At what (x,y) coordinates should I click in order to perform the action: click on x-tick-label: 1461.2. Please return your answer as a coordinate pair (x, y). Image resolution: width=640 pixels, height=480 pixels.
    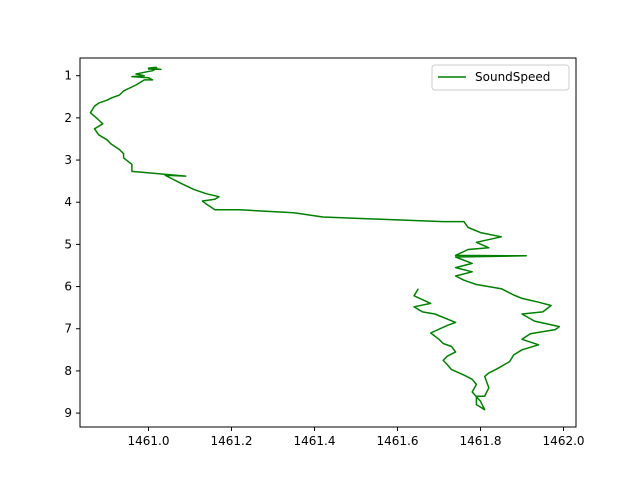
    Looking at the image, I should click on (231, 441).